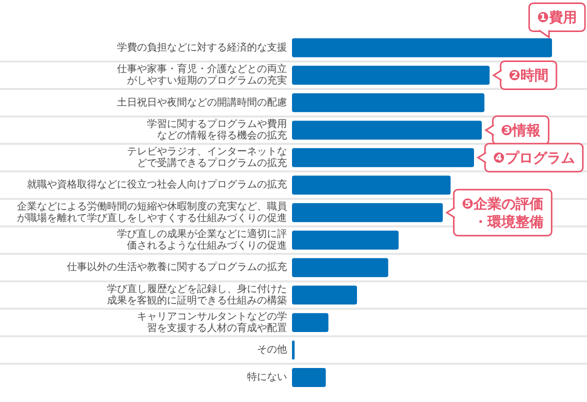 This screenshot has height=402, width=587. I want to click on y-tick-label: 企業などによる労働時間の短縮や休暇制度の充実など、職員が職場を離れて学び直しをしやすくする仕組みづくりの促進, so click(152, 212).